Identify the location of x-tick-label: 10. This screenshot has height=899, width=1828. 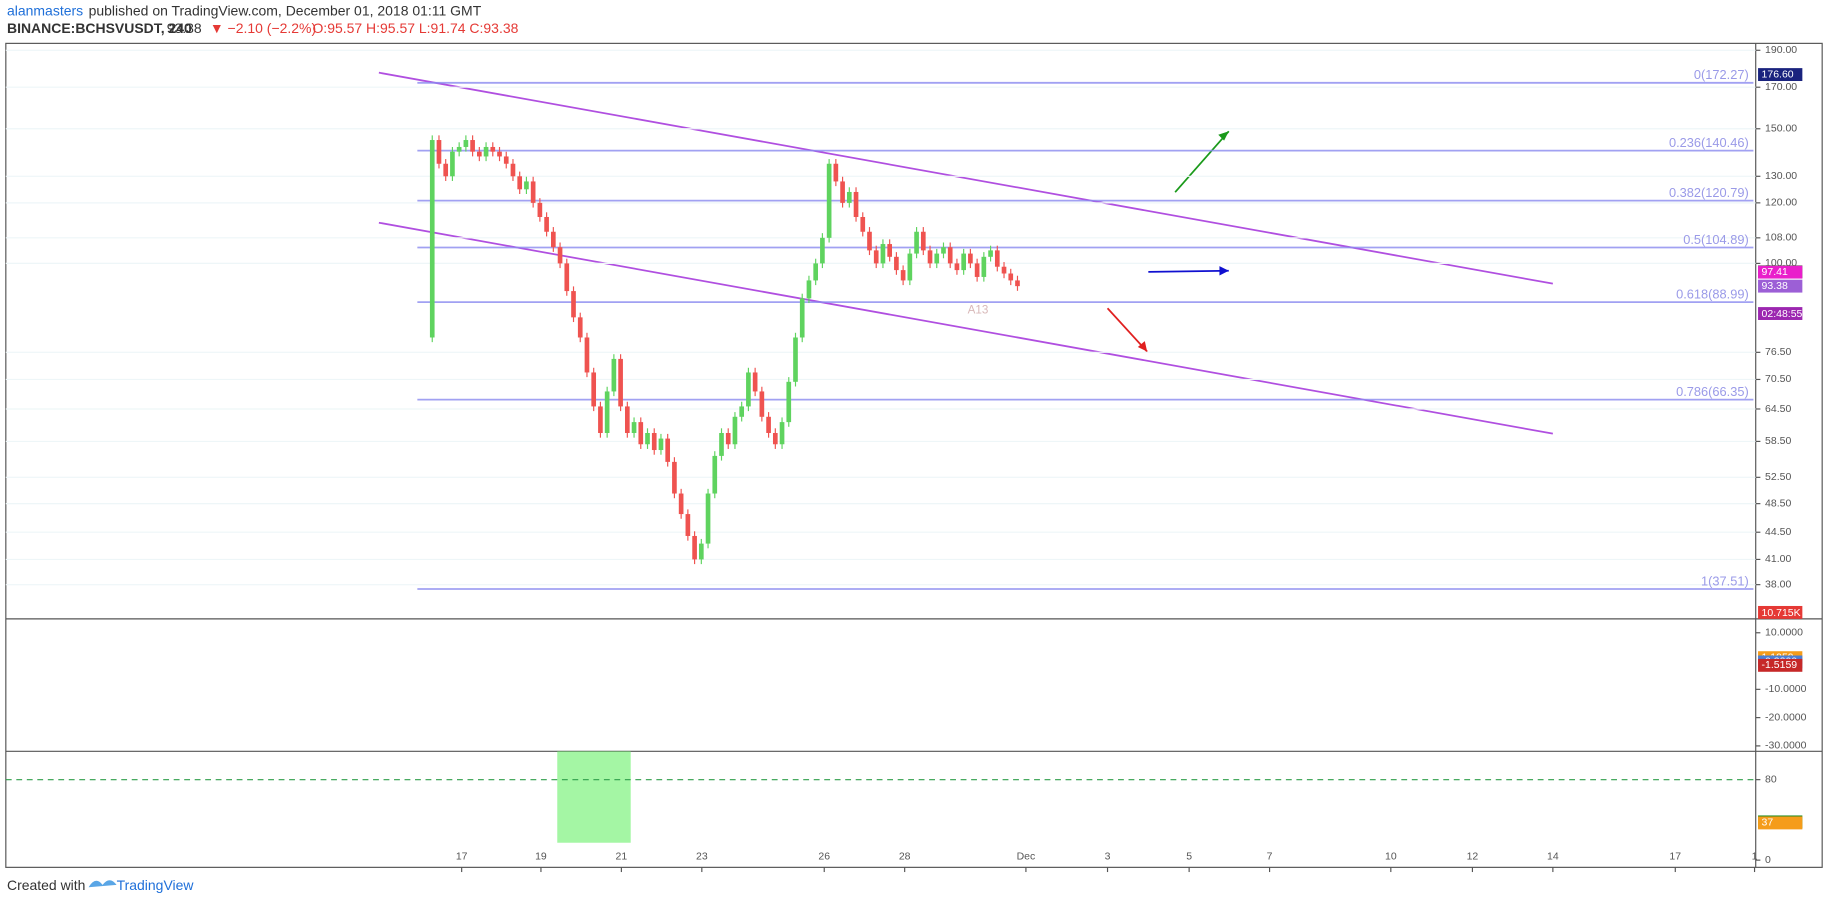
(1391, 857).